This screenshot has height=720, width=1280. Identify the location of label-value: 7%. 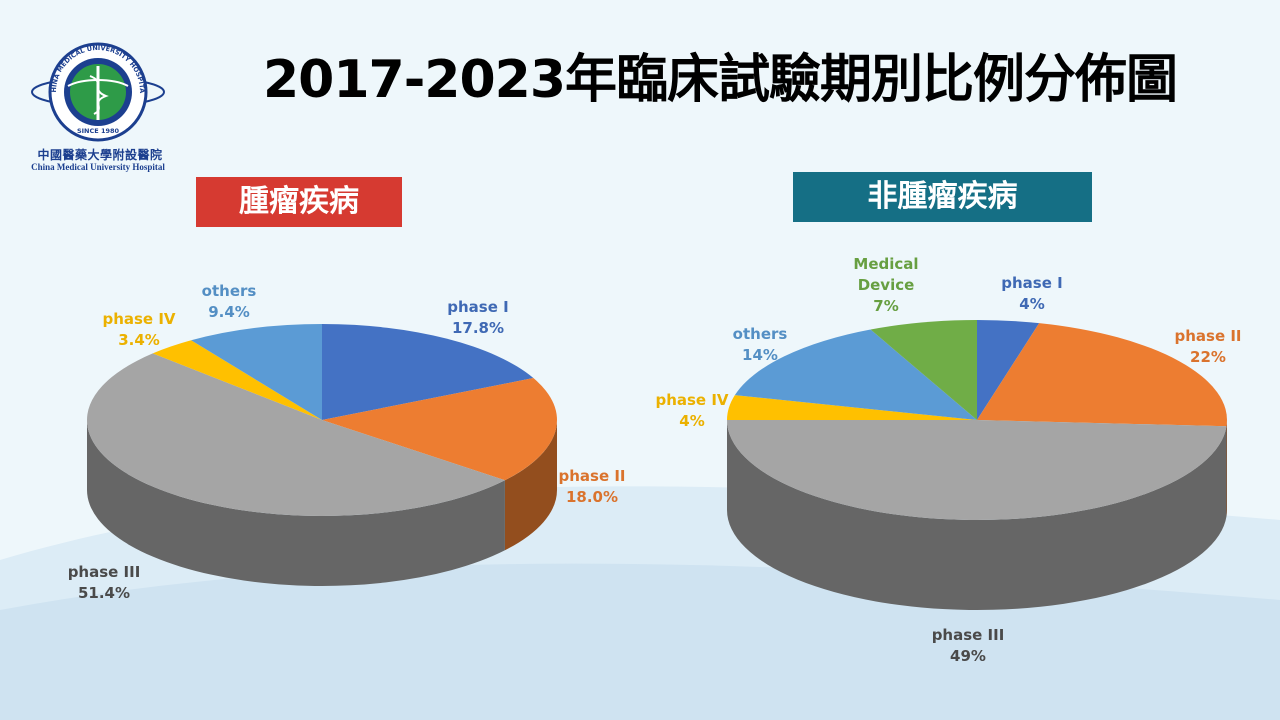
(885, 306).